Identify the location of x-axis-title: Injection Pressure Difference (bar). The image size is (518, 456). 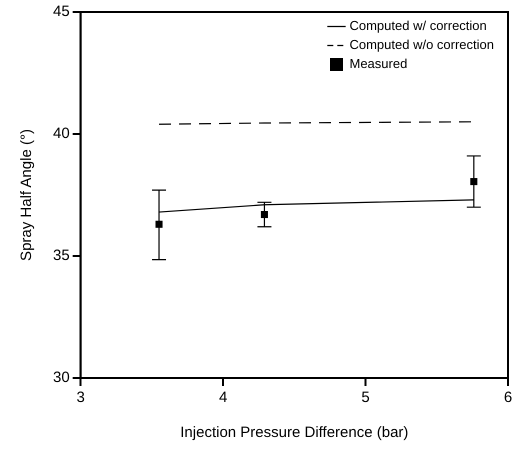
(294, 433).